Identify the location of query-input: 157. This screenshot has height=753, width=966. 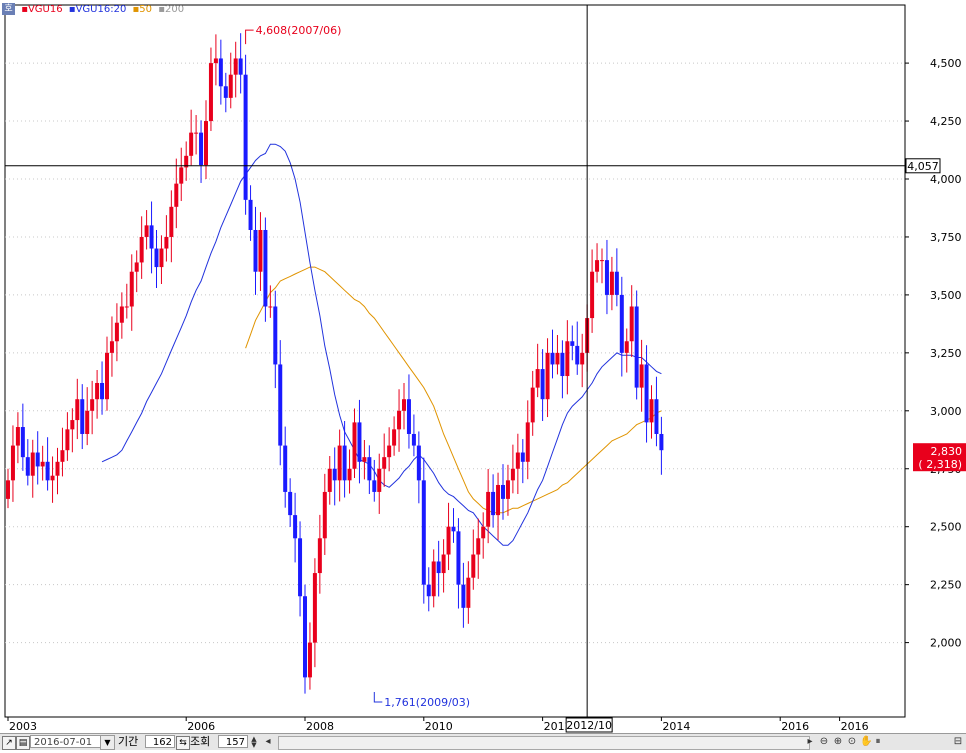
(233, 741).